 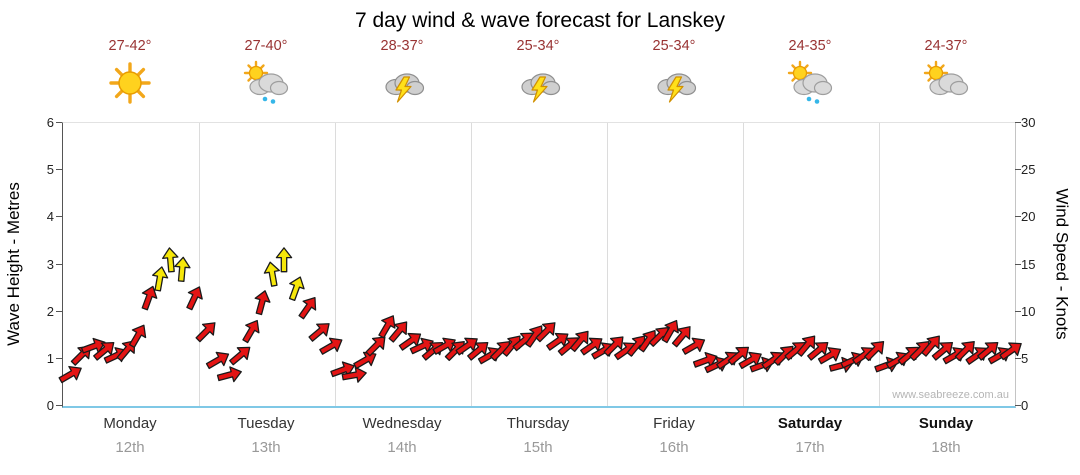 I want to click on y-tick-label-left: 0, so click(x=50, y=405).